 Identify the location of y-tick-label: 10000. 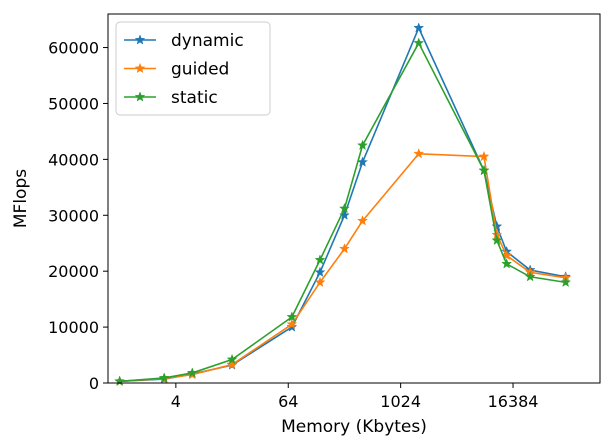
(73, 327).